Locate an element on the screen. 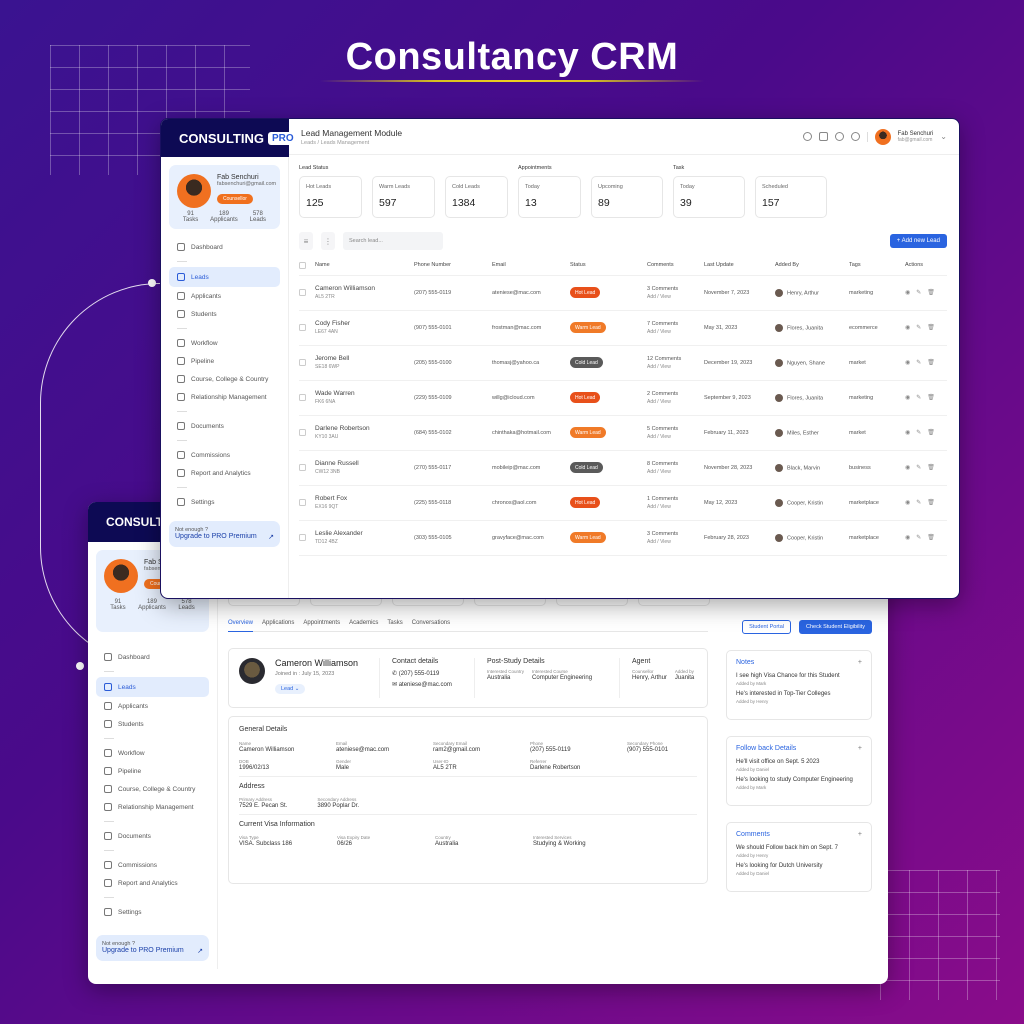 The width and height of the screenshot is (1024, 1024). stat-card-appt-today: Today 13 is located at coordinates (549, 197).